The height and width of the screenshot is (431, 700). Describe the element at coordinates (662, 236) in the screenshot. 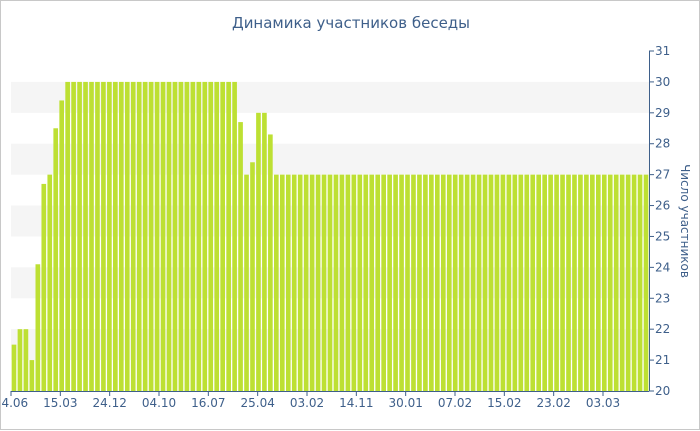

I see `y-tick-label: 25` at that location.